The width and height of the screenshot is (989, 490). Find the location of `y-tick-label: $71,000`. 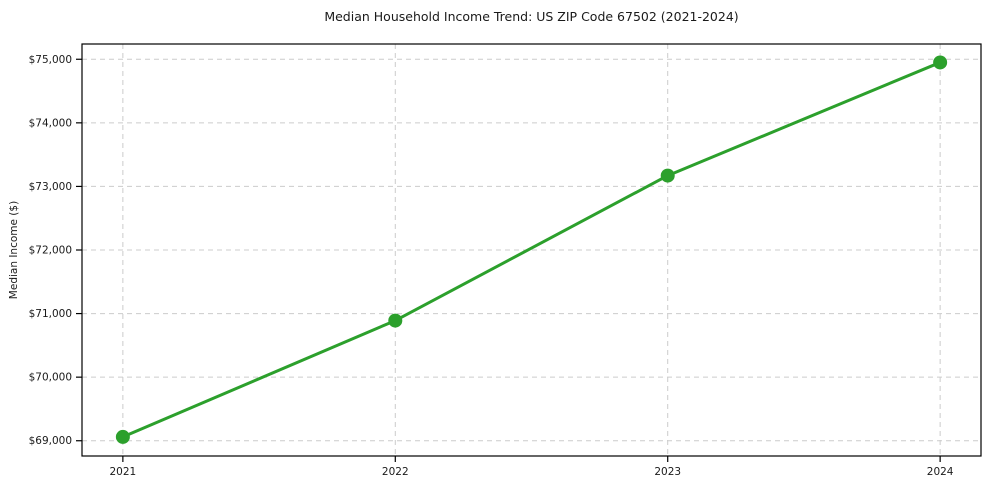

y-tick-label: $71,000 is located at coordinates (50, 314).